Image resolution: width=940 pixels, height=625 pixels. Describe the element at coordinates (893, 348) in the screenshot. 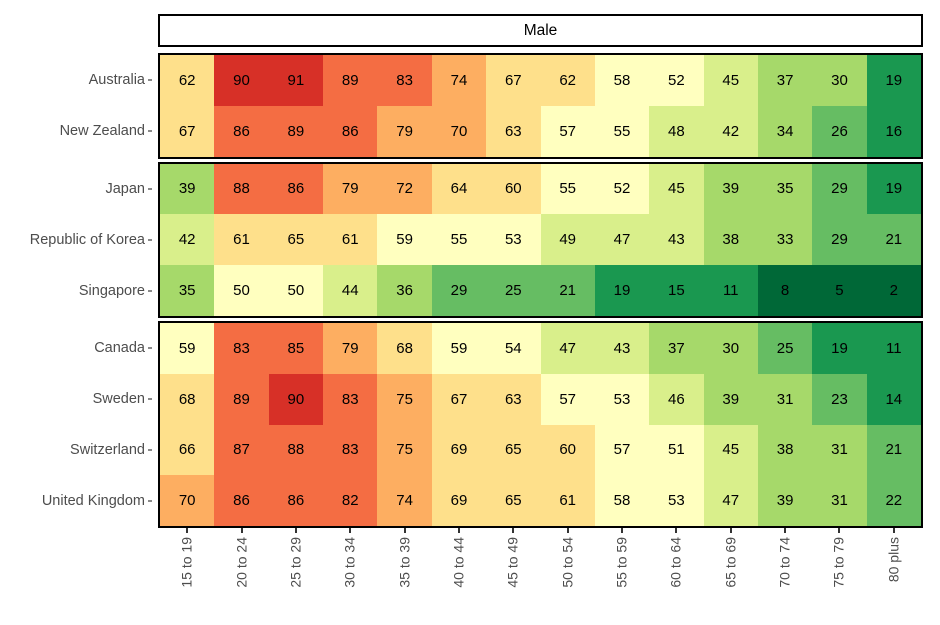

I see `heatmap-cell: 11` at that location.